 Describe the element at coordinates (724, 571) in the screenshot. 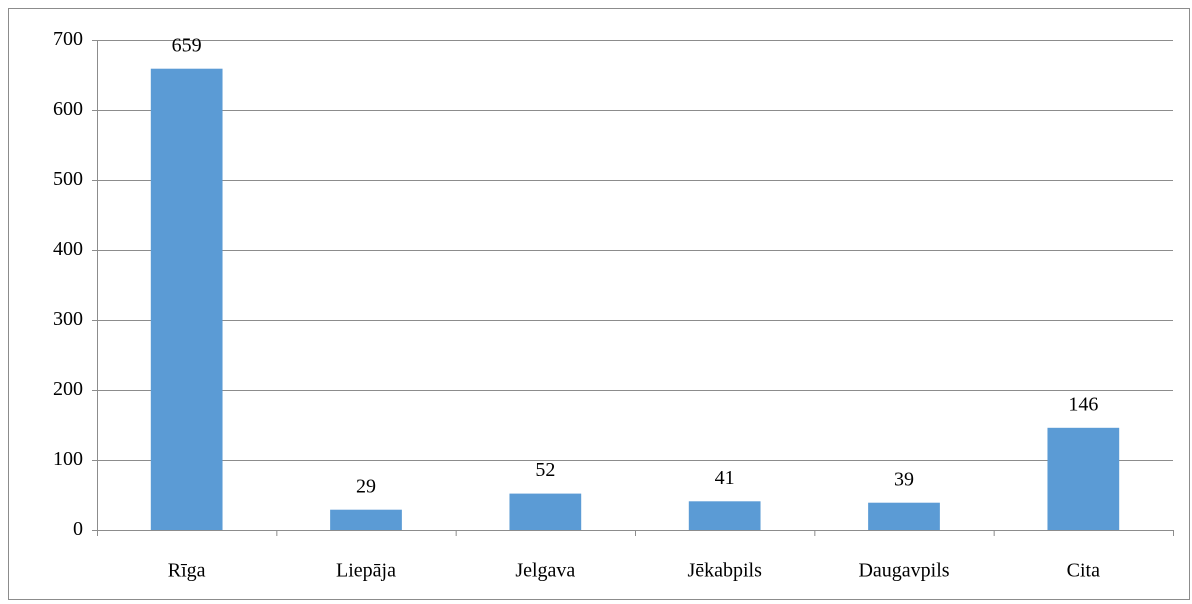

I see `x-tick-label: Jēkabpils` at that location.